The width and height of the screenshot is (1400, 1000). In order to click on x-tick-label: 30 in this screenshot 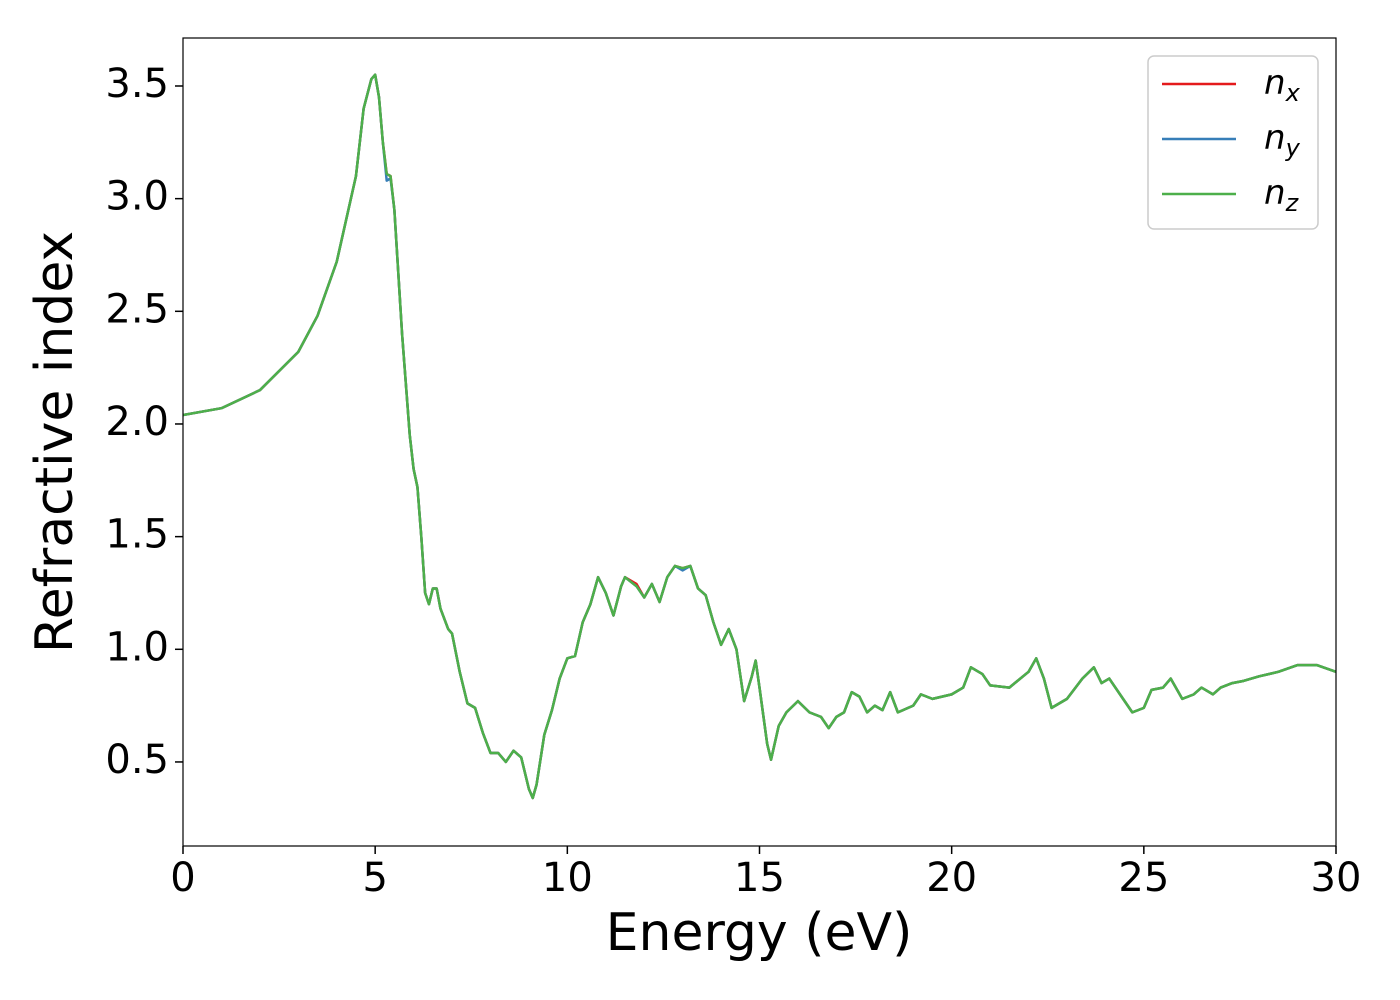, I will do `click(1336, 878)`.